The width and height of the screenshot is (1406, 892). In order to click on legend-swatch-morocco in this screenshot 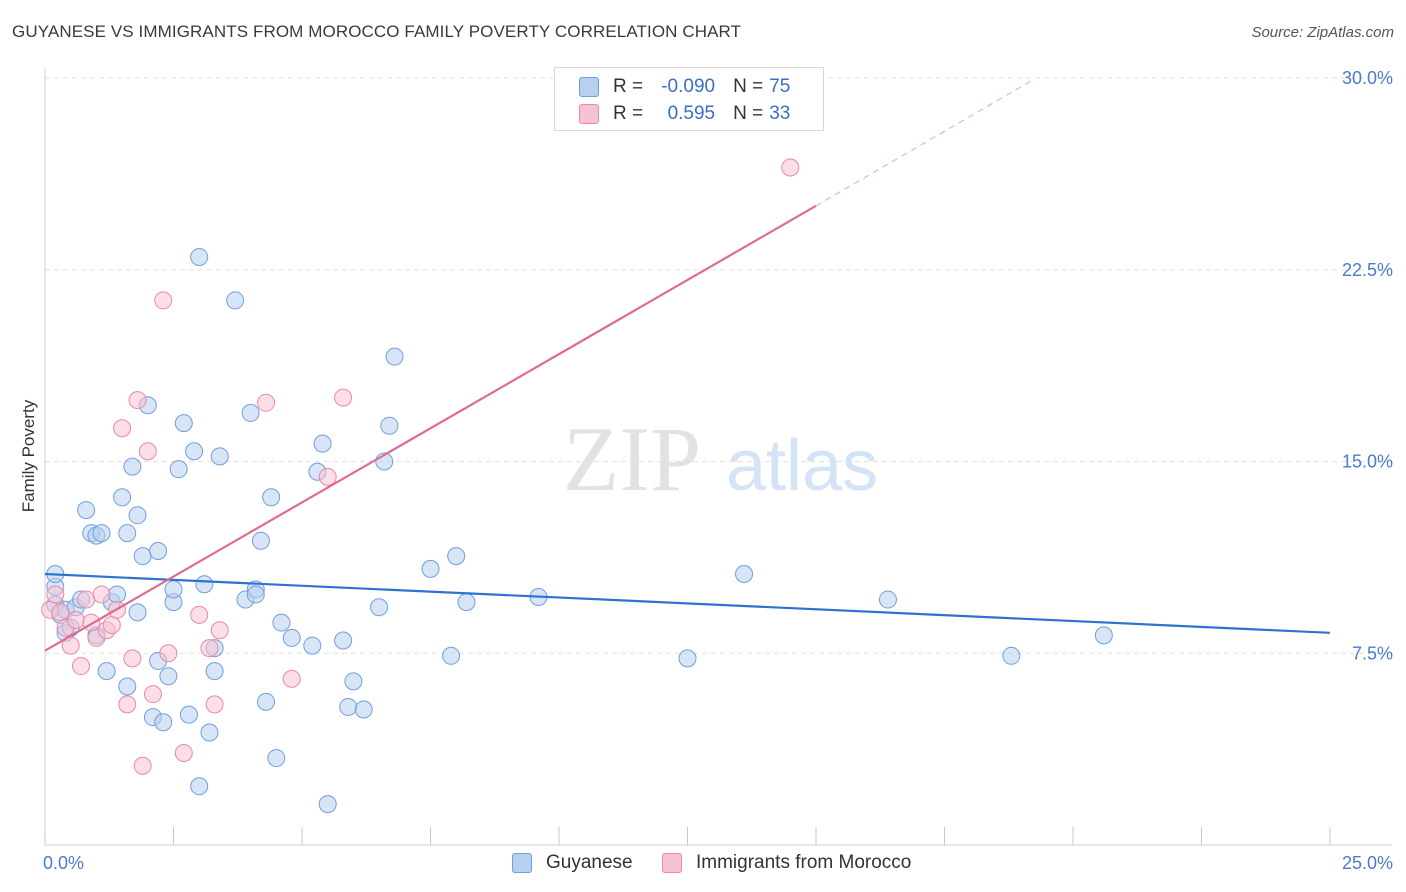, I will do `click(589, 114)`.